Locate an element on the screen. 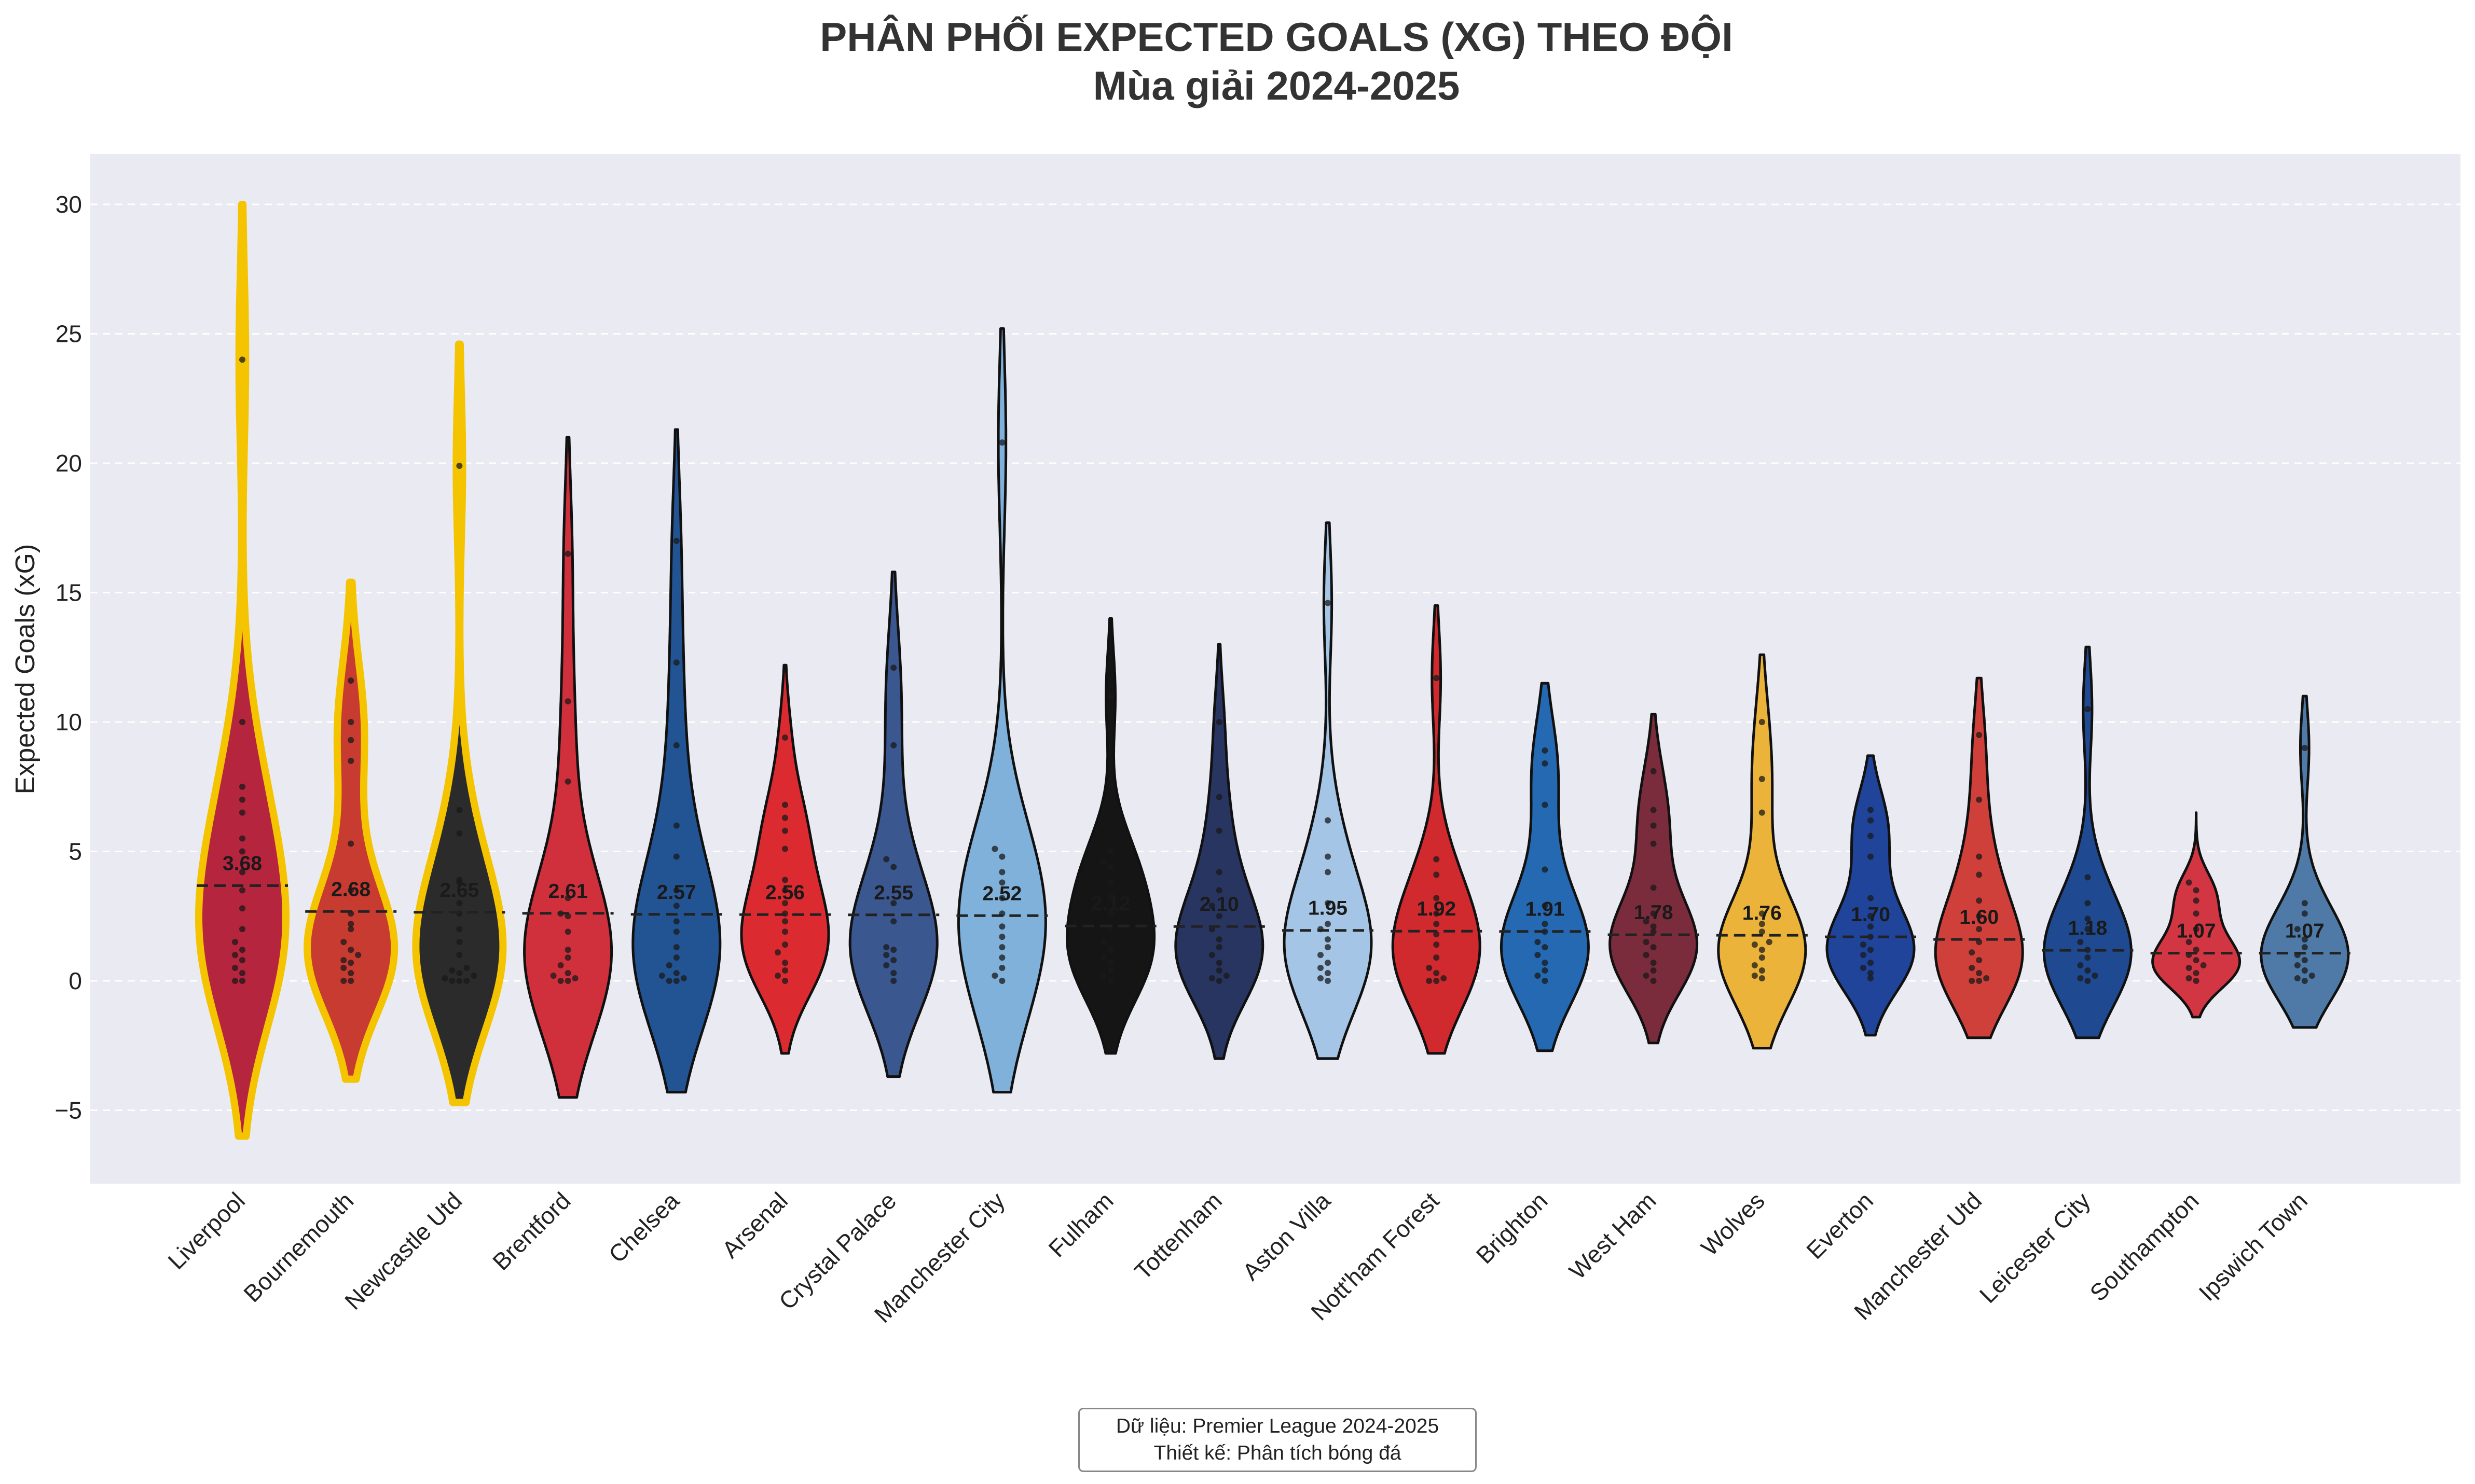  y-axis: −5 0 5 10 15 20 25 30 is located at coordinates (68, 657).